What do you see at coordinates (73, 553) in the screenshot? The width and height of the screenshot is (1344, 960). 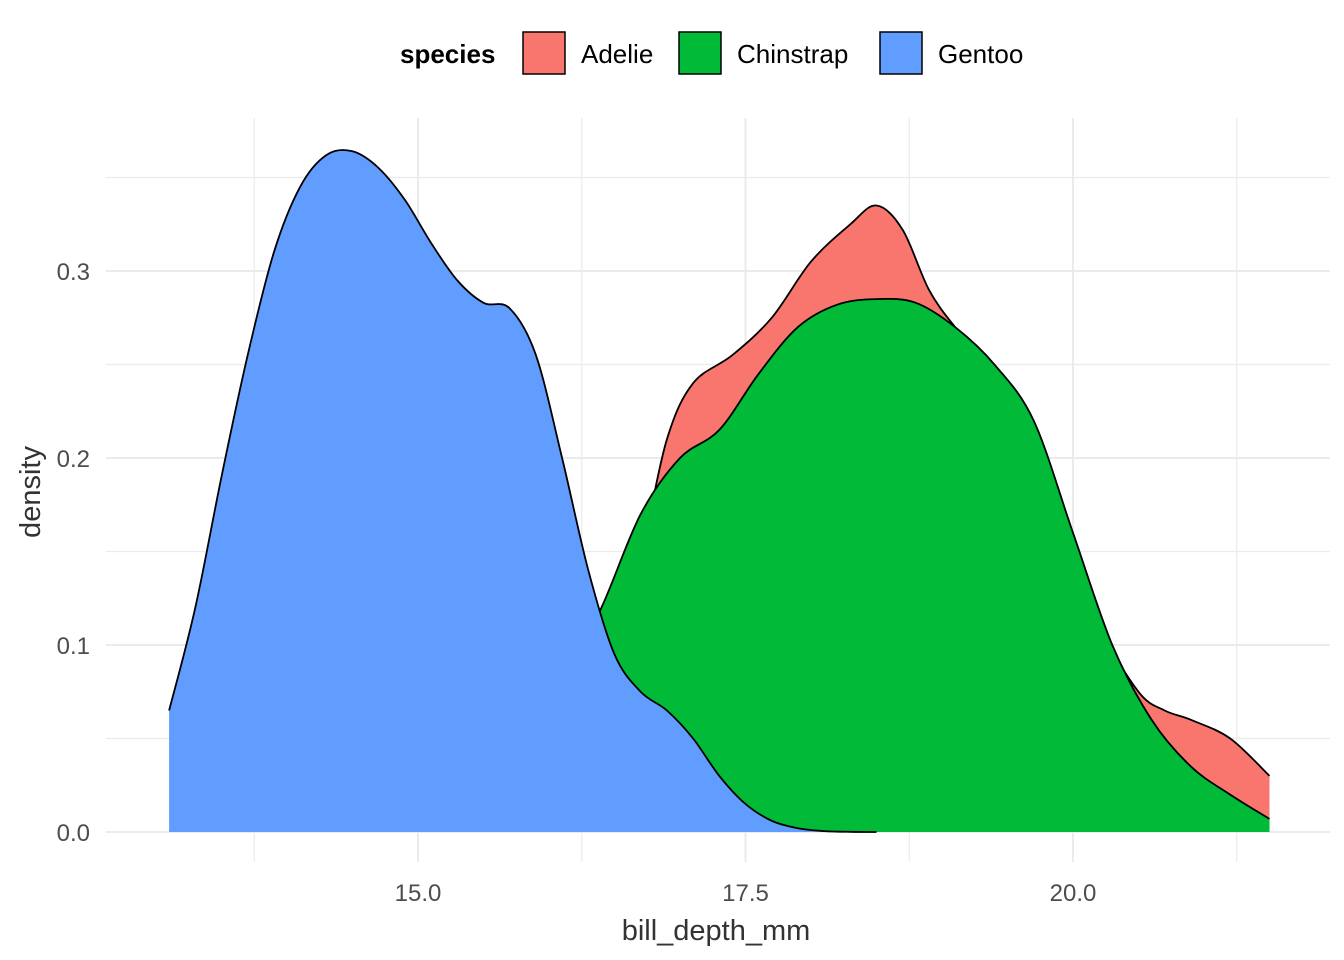 I see `y-axis-ticks: 0.0 0.1 0.2 0.3` at bounding box center [73, 553].